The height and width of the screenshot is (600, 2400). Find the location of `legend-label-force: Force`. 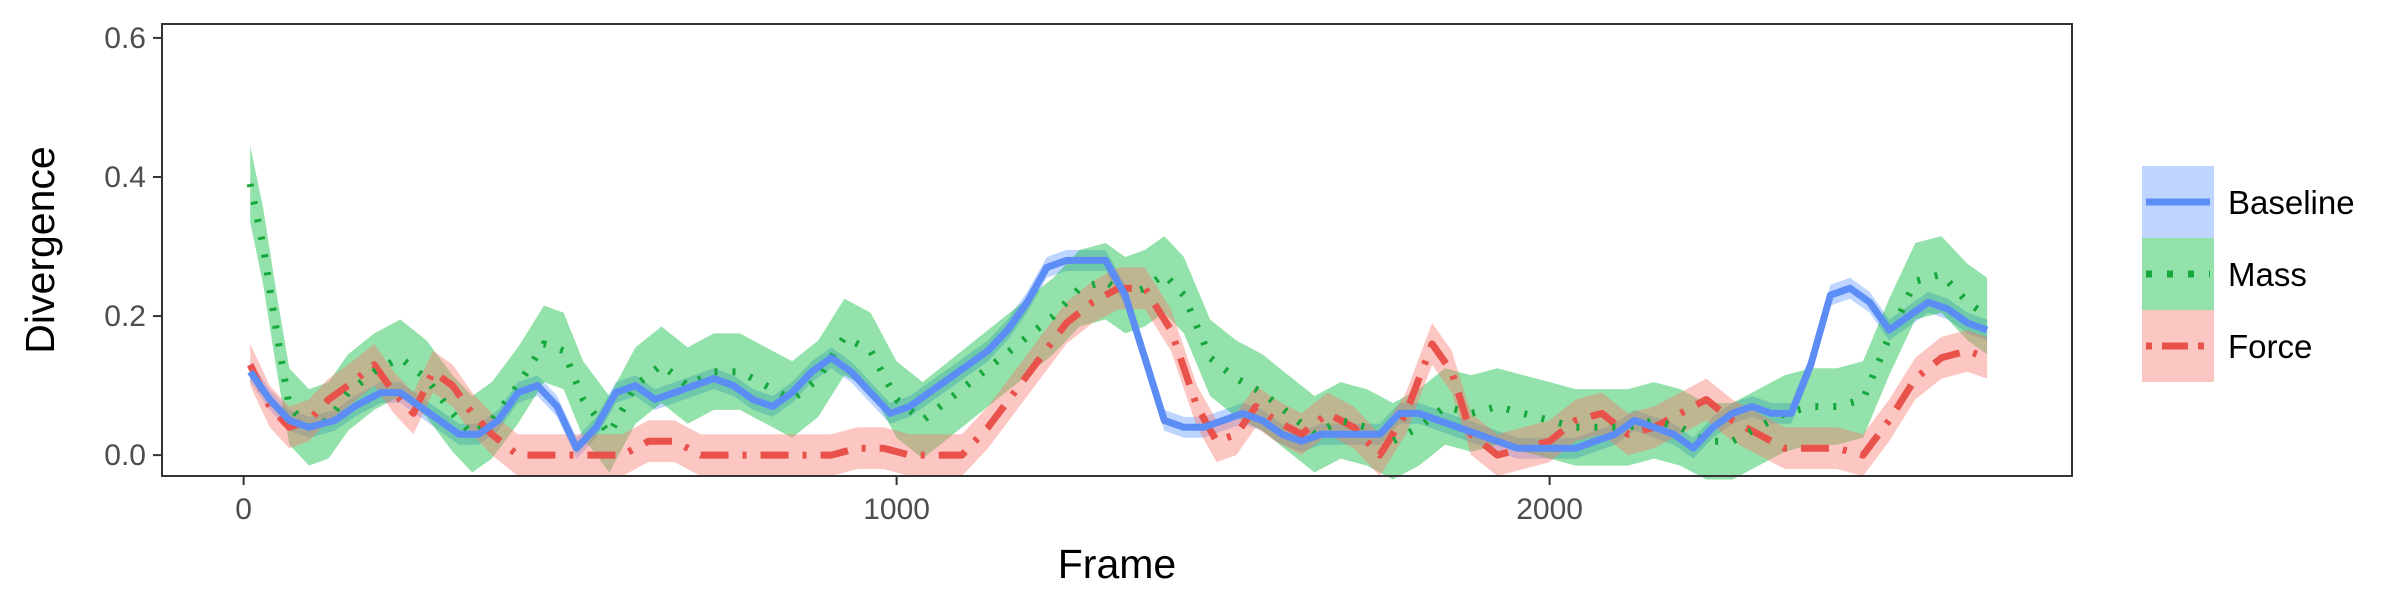

legend-label-force: Force is located at coordinates (2270, 346).